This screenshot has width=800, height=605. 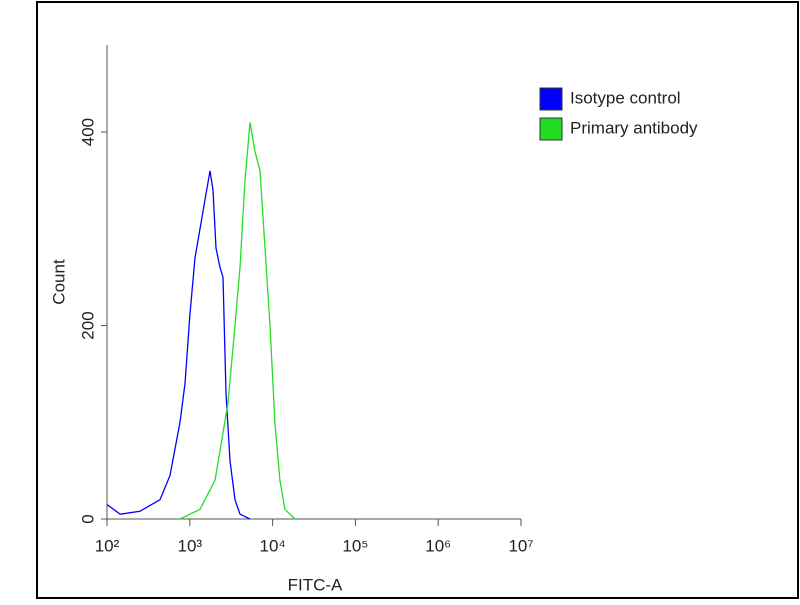 What do you see at coordinates (87, 325) in the screenshot?
I see `y-tick-label: 200` at bounding box center [87, 325].